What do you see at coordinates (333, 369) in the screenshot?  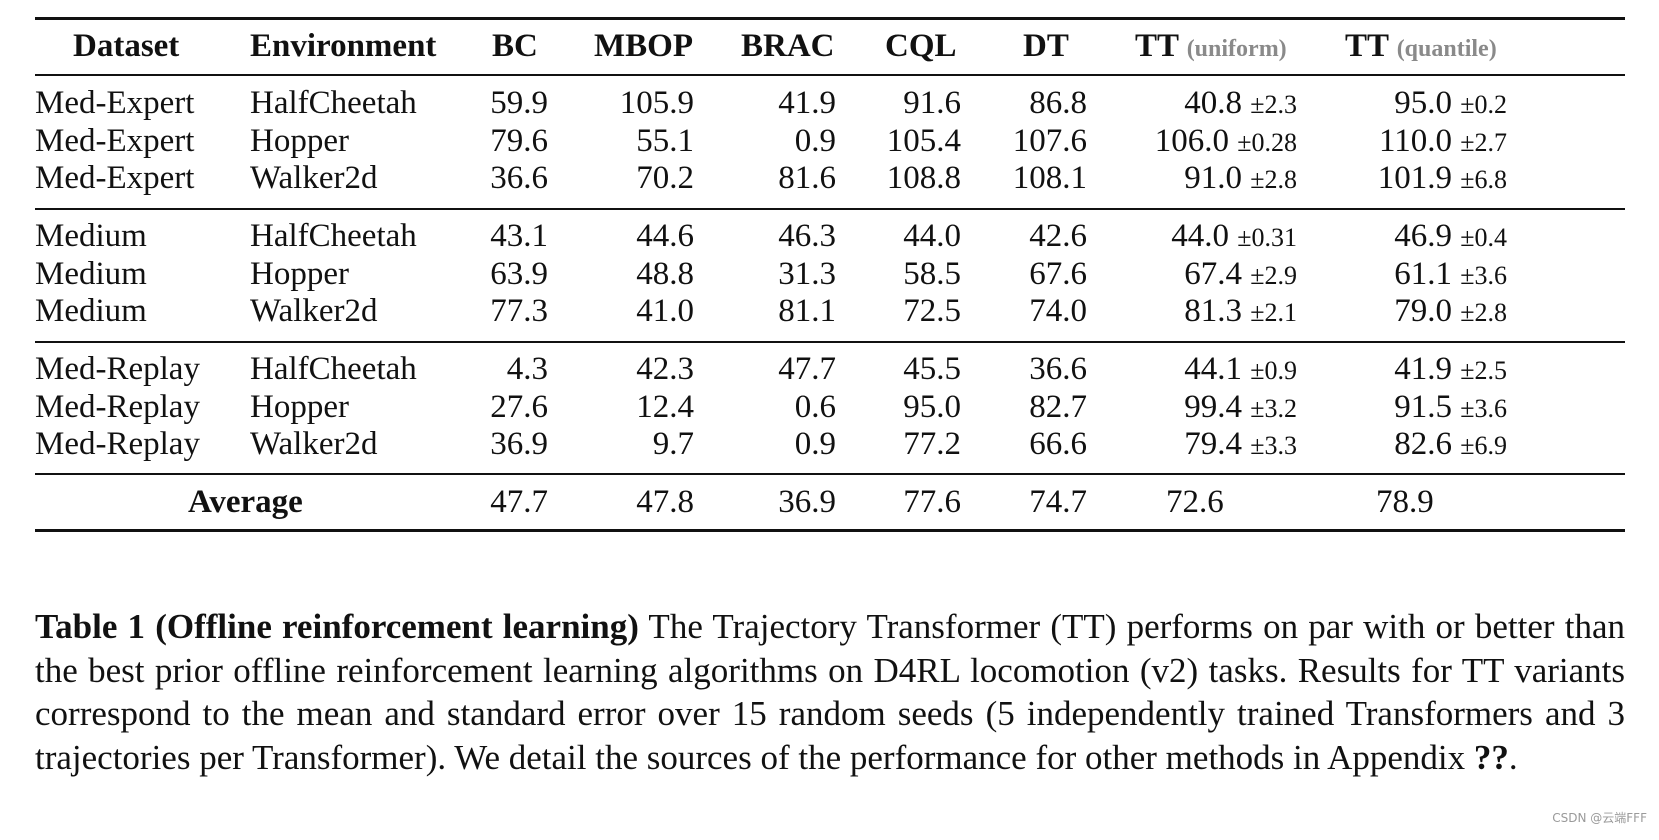 I see `cell-env: HalfCheetah` at bounding box center [333, 369].